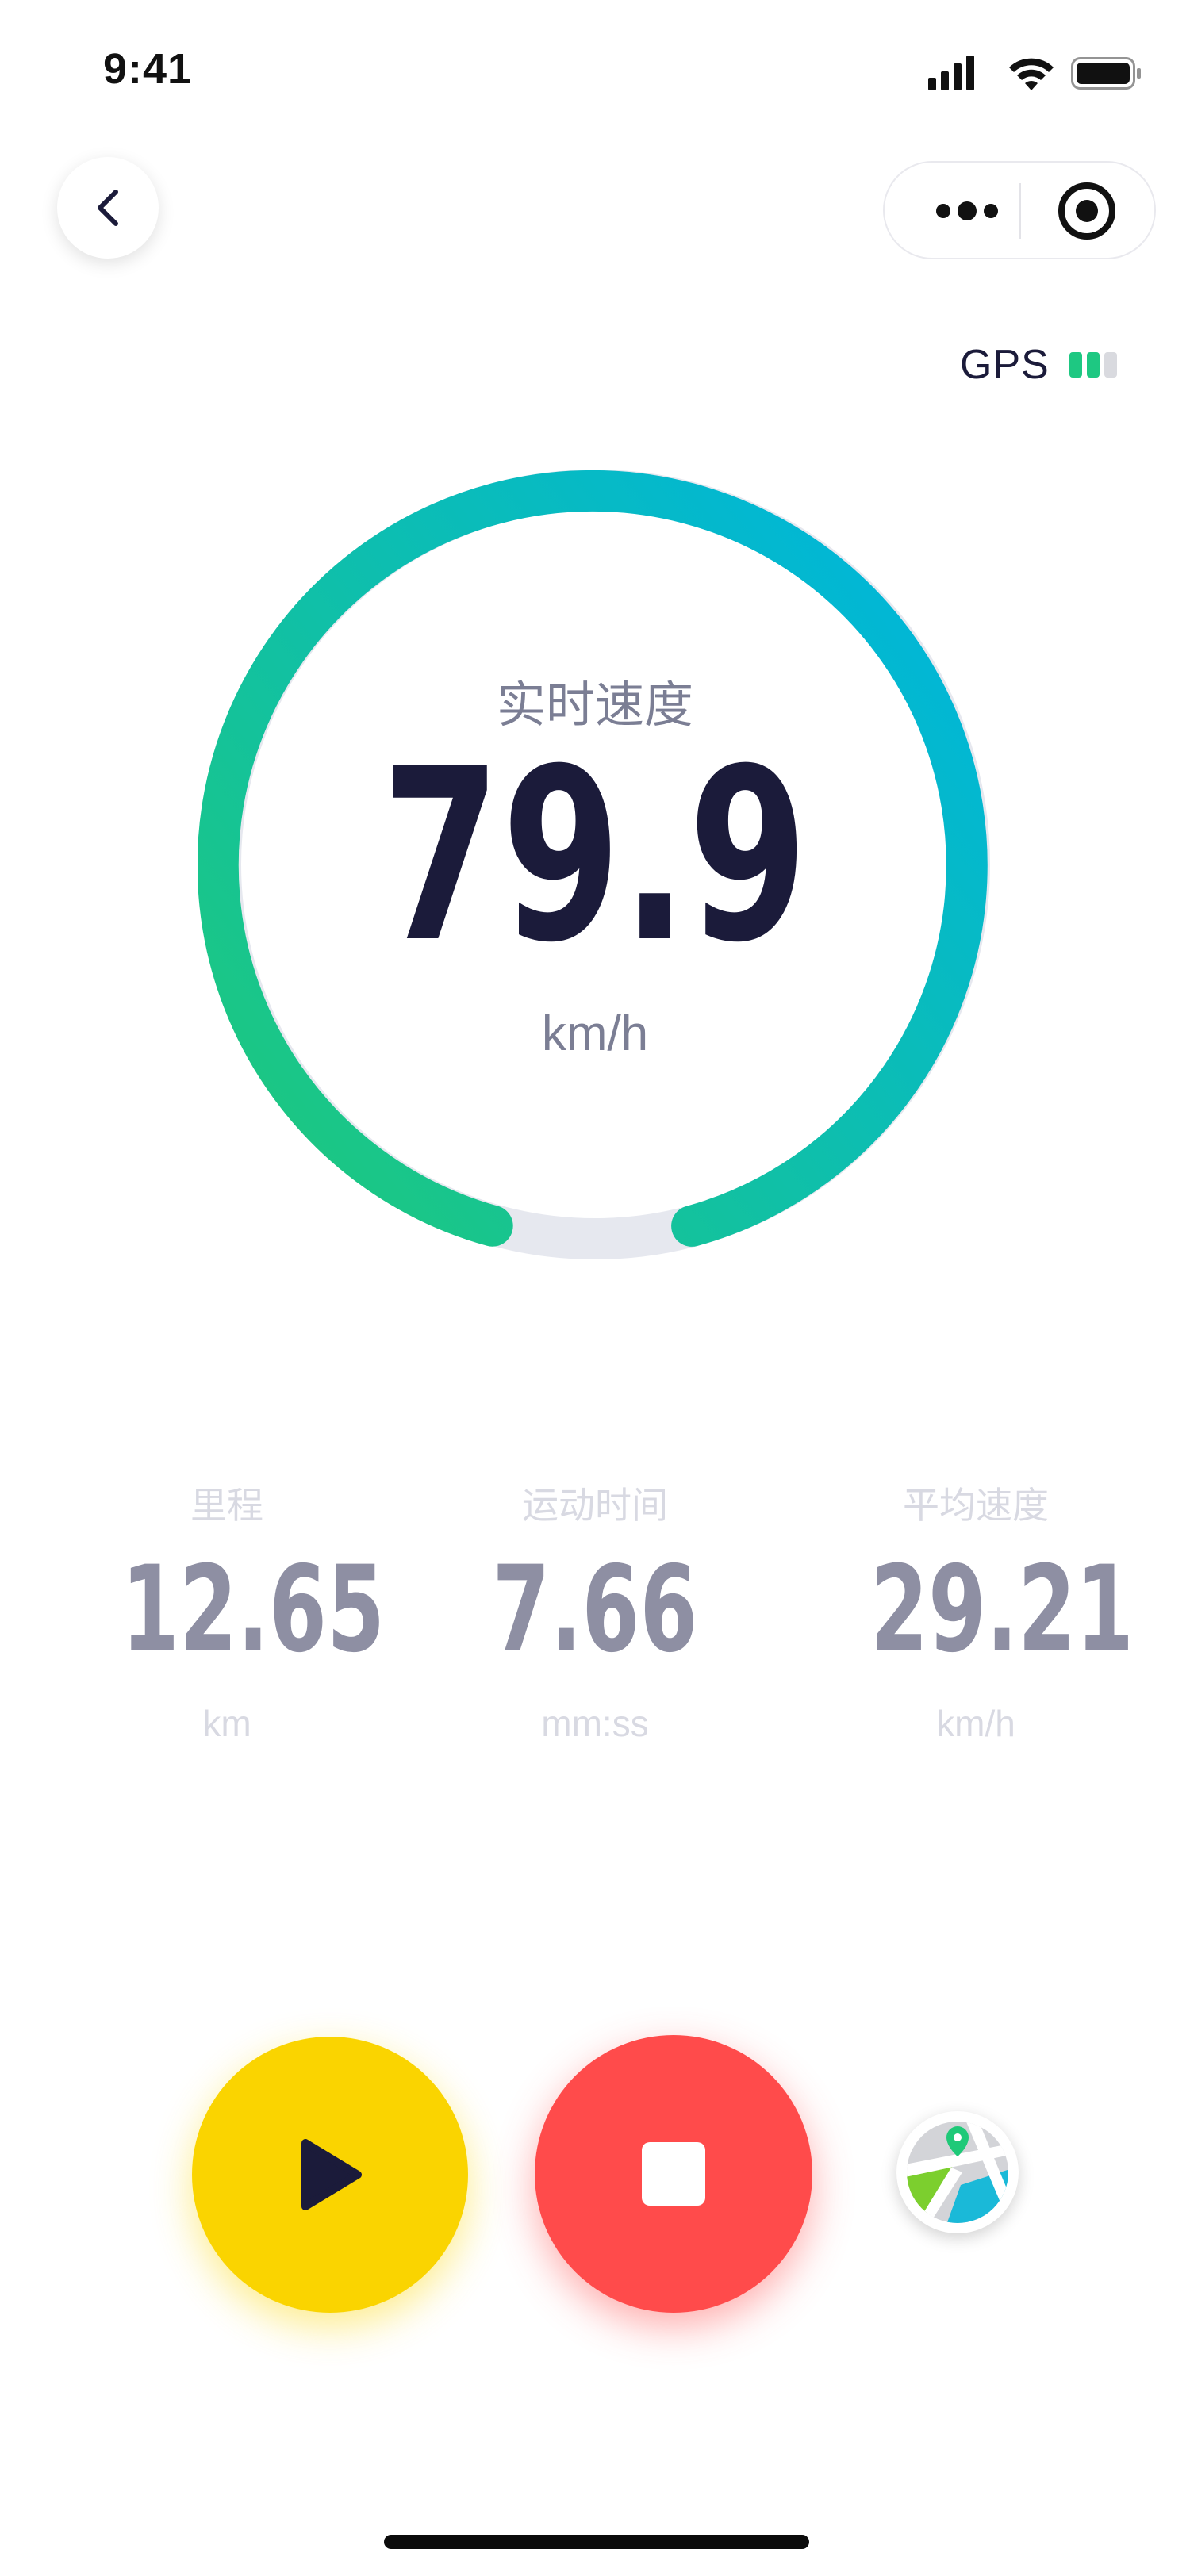  I want to click on gps-signal-icon, so click(1097, 365).